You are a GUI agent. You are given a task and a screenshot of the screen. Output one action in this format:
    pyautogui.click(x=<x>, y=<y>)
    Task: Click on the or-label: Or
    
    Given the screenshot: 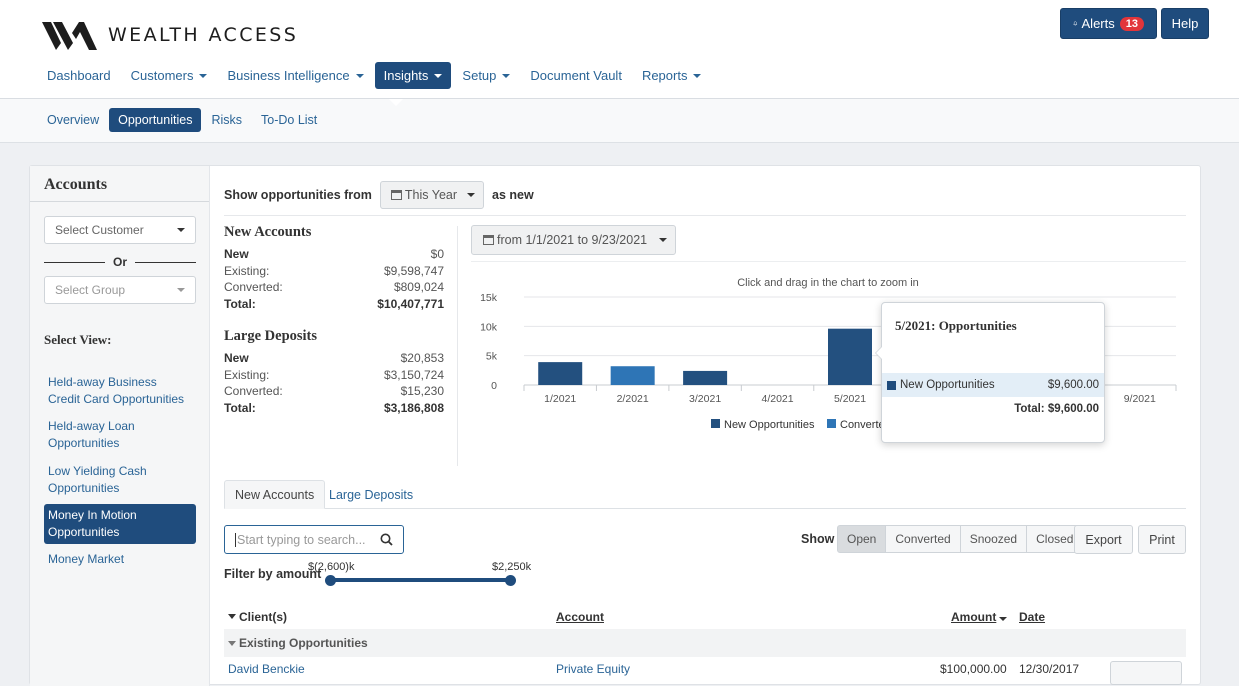 What is the action you would take?
    pyautogui.click(x=120, y=262)
    